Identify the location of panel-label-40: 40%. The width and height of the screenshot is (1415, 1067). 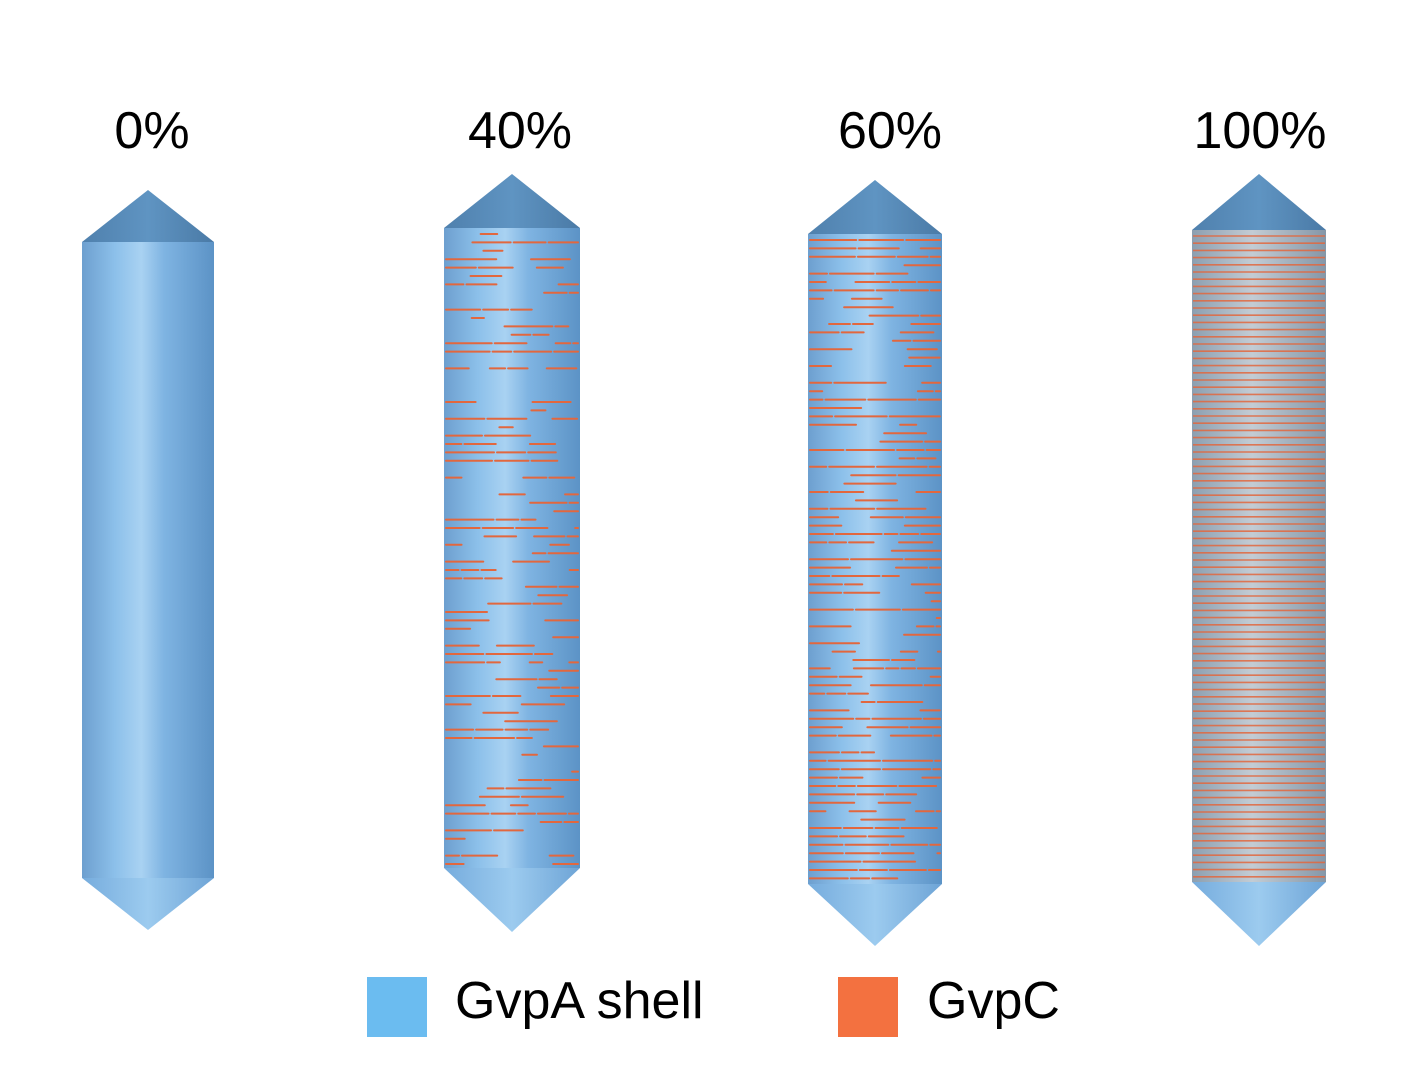
(520, 131).